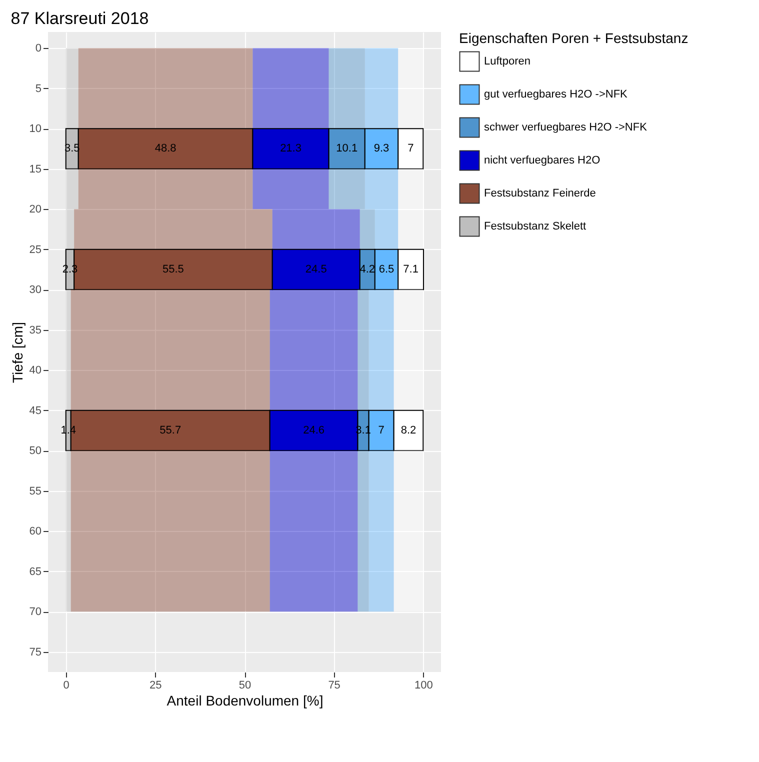 This screenshot has width=759, height=762. What do you see at coordinates (79, 18) in the screenshot?
I see `chart-title: 87 Klarsreuti 2018` at bounding box center [79, 18].